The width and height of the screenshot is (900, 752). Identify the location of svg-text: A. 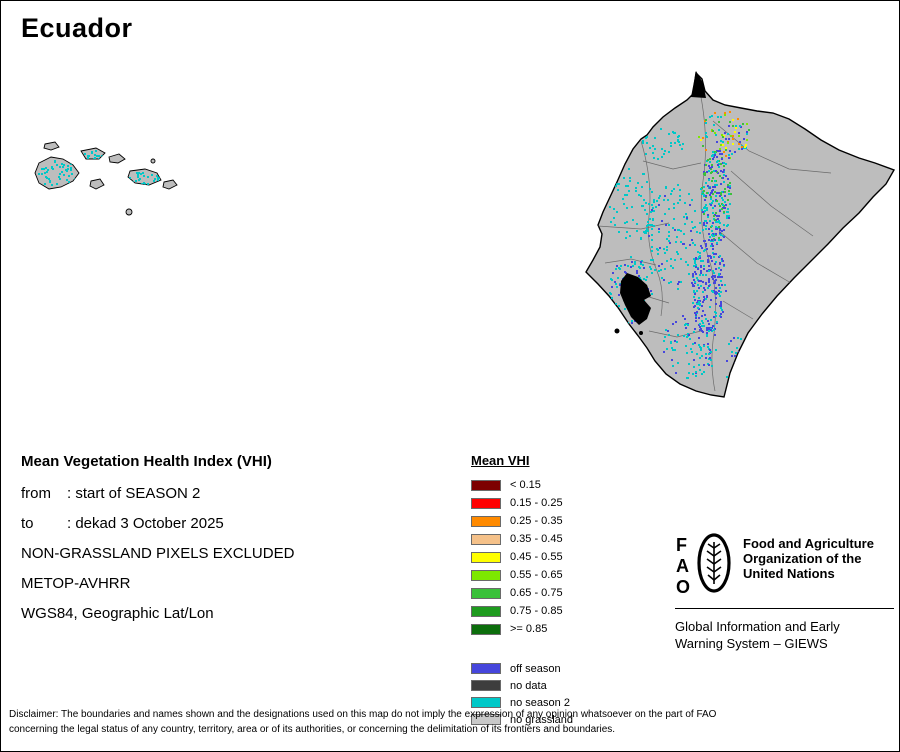
(682, 566).